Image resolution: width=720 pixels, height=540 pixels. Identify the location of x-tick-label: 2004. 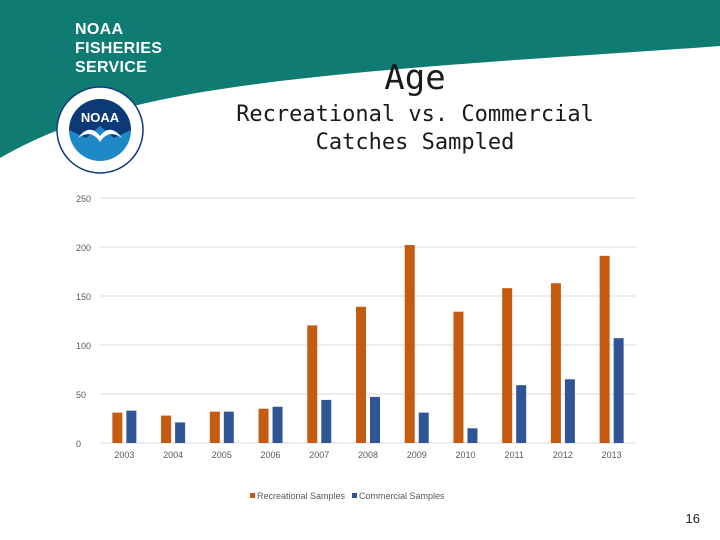
(173, 455).